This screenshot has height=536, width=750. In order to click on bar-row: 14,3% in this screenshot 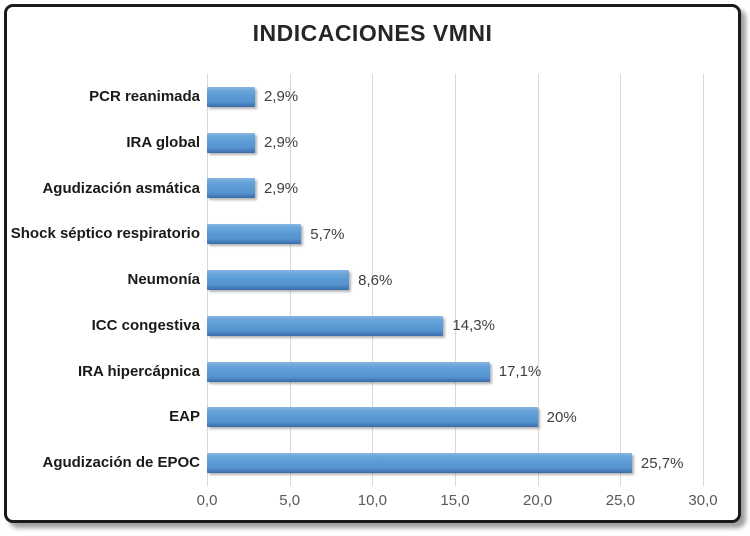, I will do `click(455, 326)`.